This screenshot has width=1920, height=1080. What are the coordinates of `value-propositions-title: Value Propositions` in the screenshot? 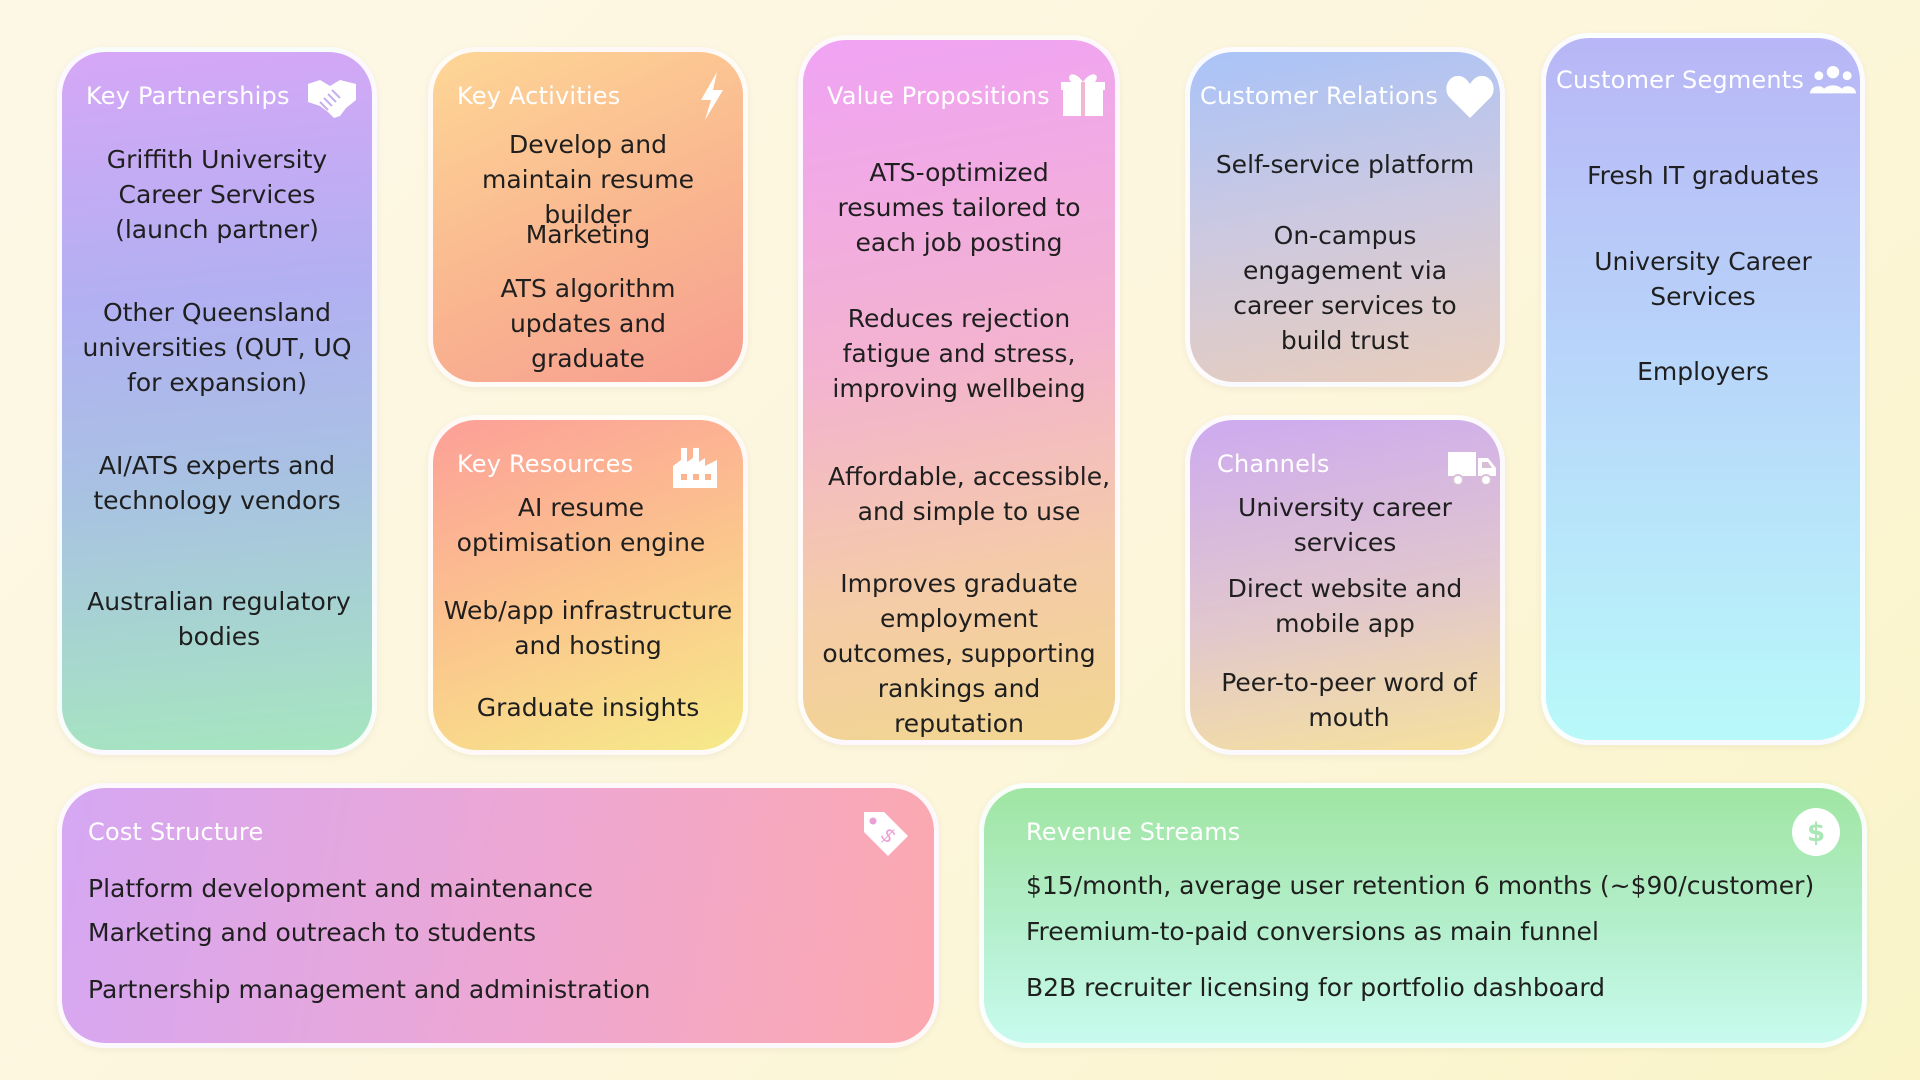 It's located at (938, 96).